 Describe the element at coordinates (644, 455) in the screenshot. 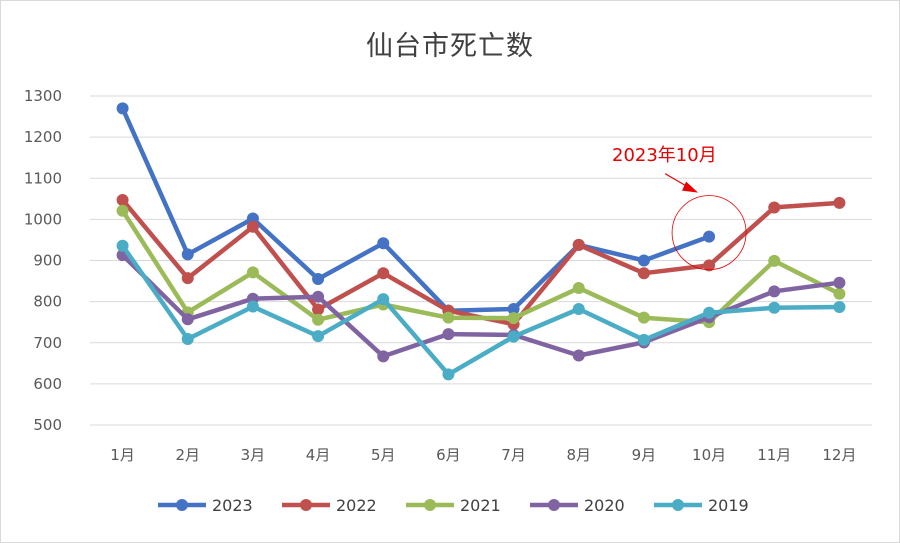

I see `x-tick-label: 9月` at that location.